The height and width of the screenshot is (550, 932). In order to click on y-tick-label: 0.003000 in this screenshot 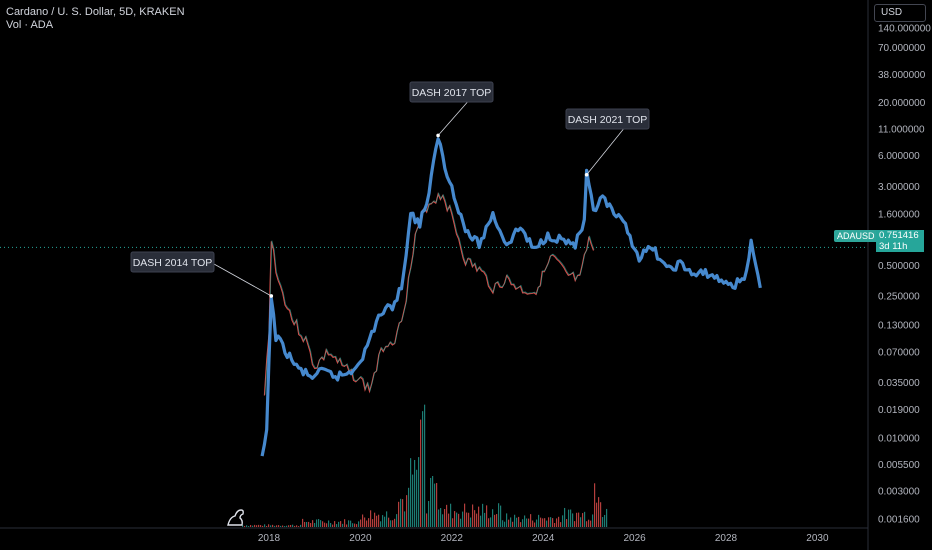, I will do `click(899, 492)`.